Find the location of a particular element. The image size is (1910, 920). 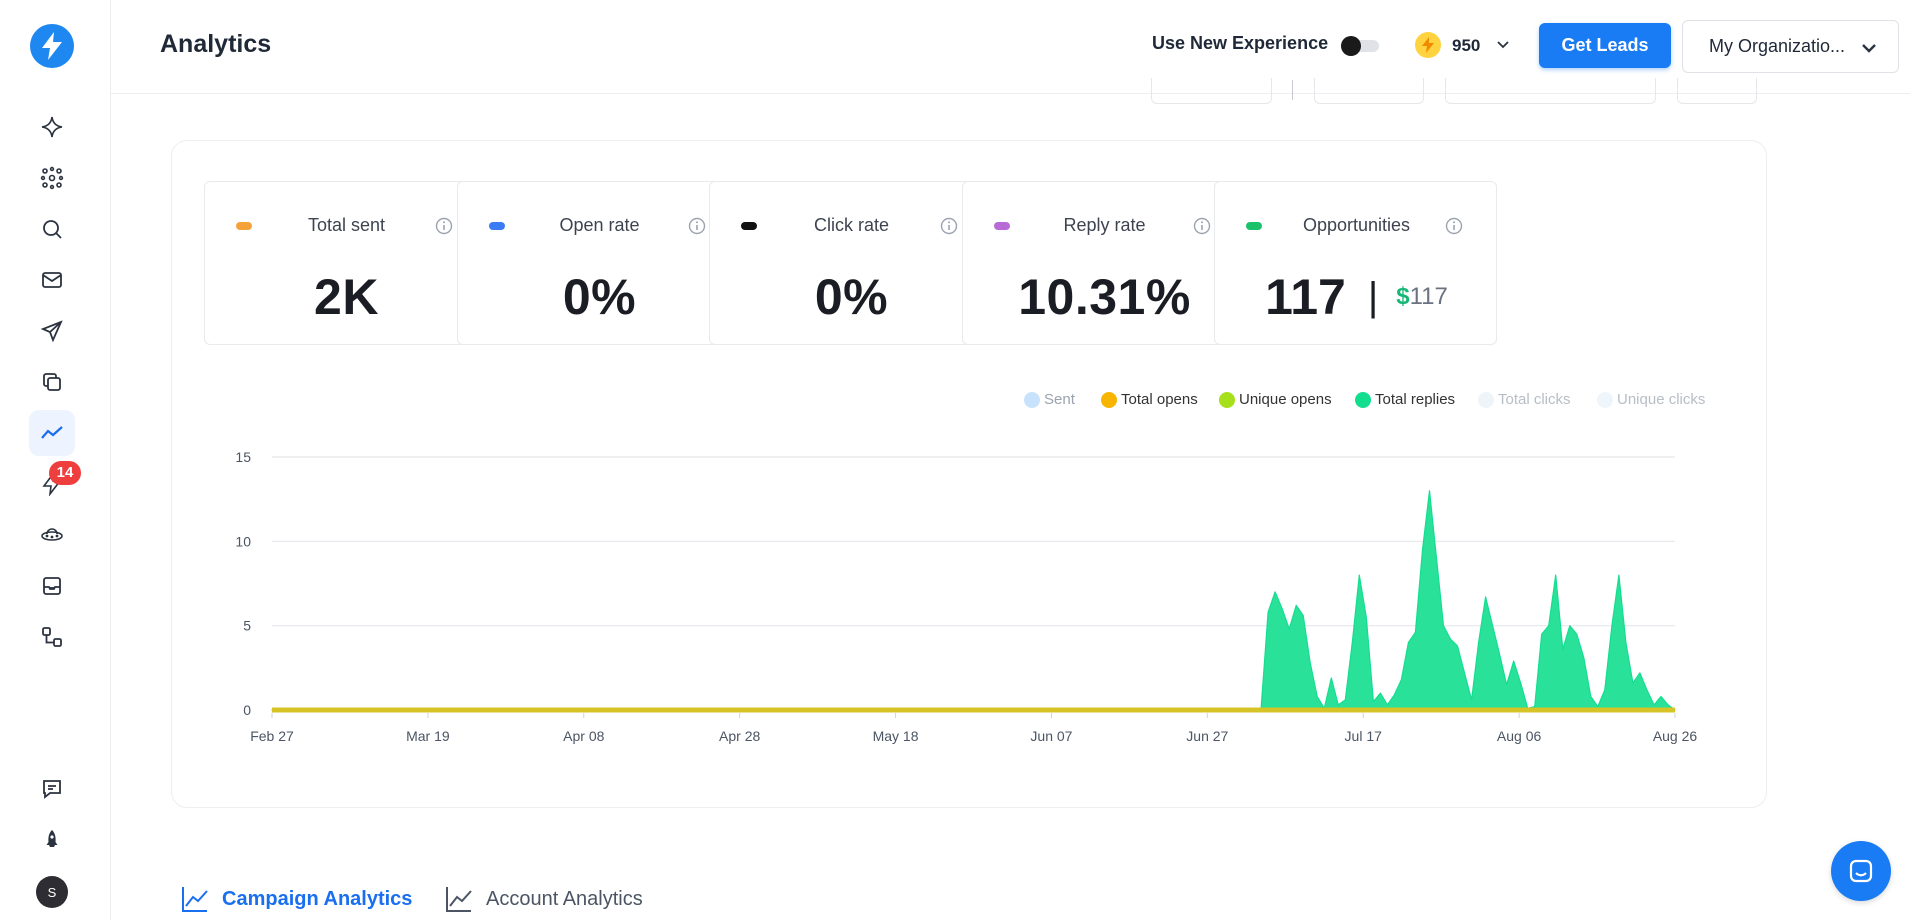

sidebar: 14 S is located at coordinates (55, 460).